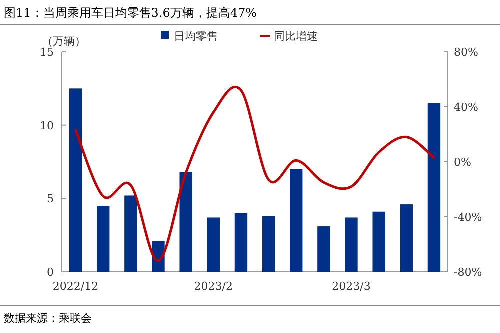 The image size is (500, 333). I want to click on y-tick-label: 15, so click(47, 52).